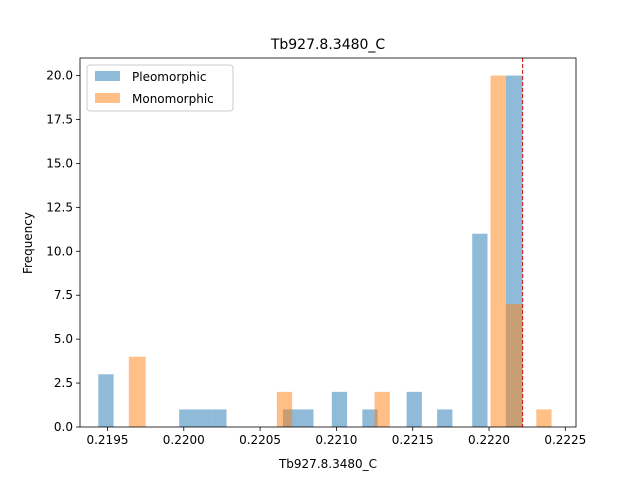 The image size is (640, 485). I want to click on y-tick-label: 15.0, so click(59, 163).